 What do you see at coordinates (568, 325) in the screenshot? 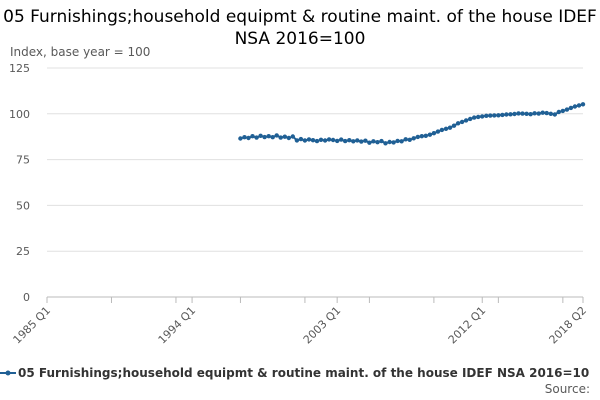
I see `x-tick-label: 2018 Q2` at bounding box center [568, 325].